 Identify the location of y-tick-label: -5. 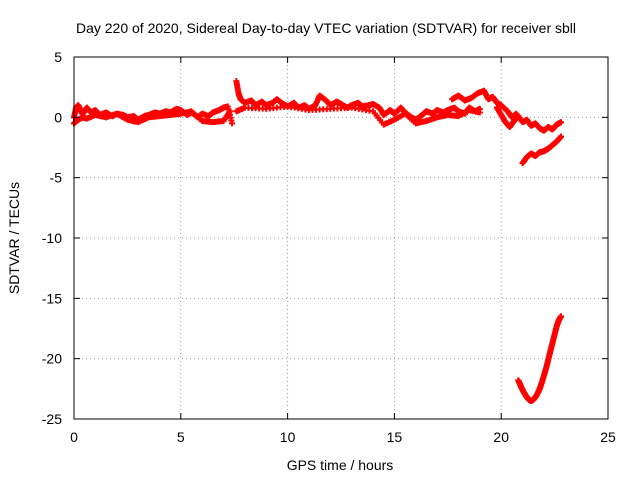
(56, 178).